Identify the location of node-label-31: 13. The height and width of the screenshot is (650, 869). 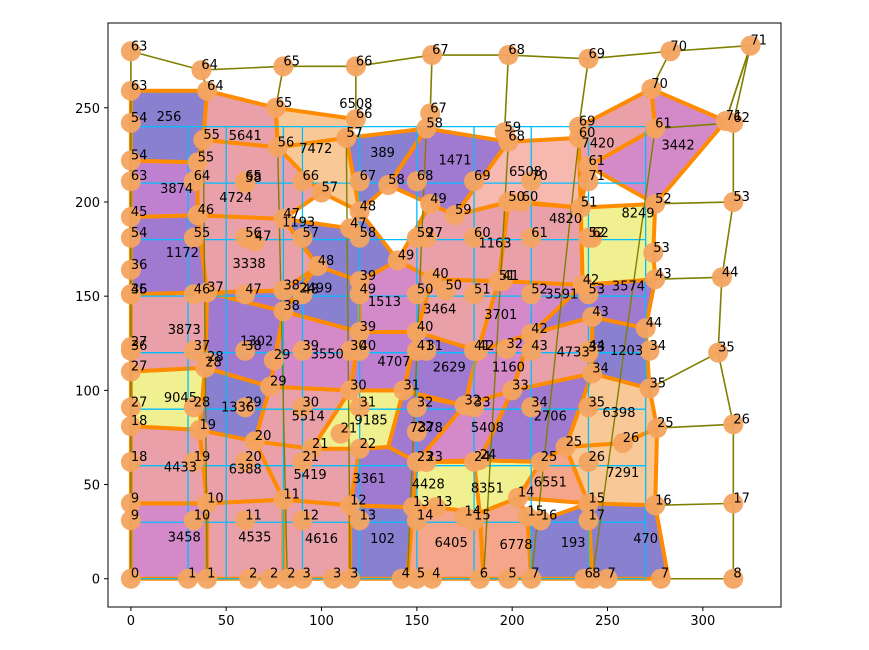
(444, 502).